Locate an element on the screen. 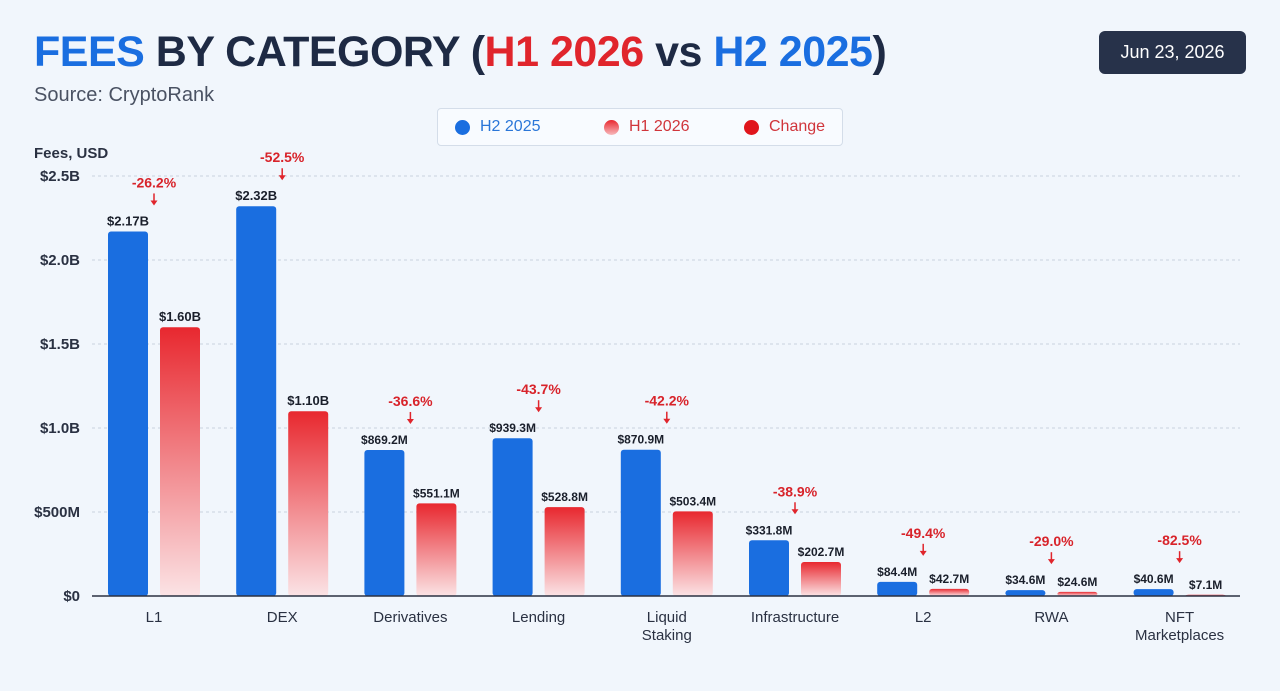 Image resolution: width=1280 pixels, height=691 pixels. title-part-5: ) is located at coordinates (879, 52).